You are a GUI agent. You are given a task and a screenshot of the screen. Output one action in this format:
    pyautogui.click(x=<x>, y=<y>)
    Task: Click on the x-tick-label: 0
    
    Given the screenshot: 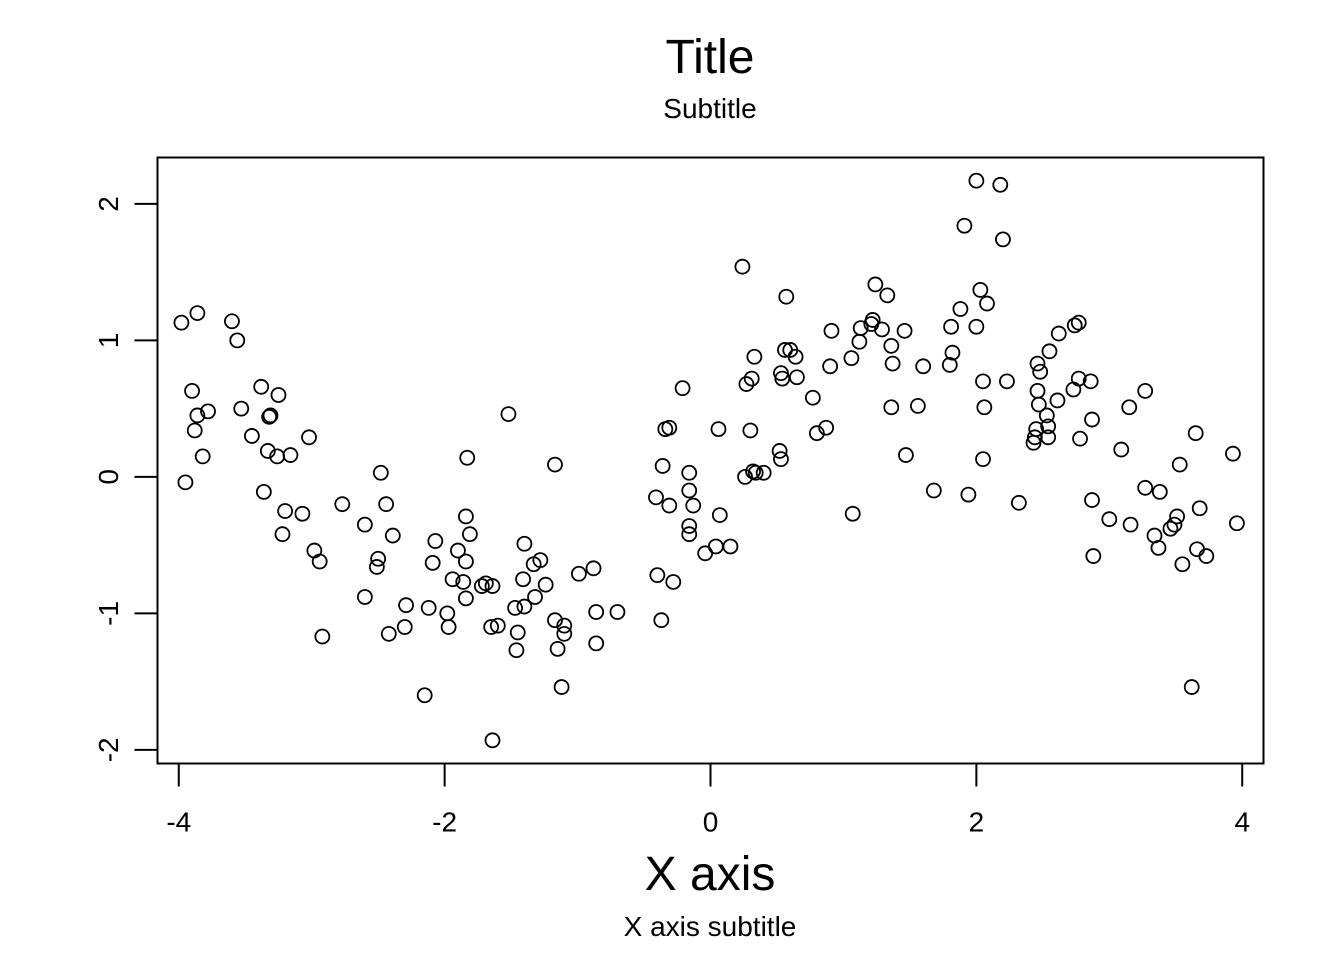 What is the action you would take?
    pyautogui.click(x=711, y=822)
    